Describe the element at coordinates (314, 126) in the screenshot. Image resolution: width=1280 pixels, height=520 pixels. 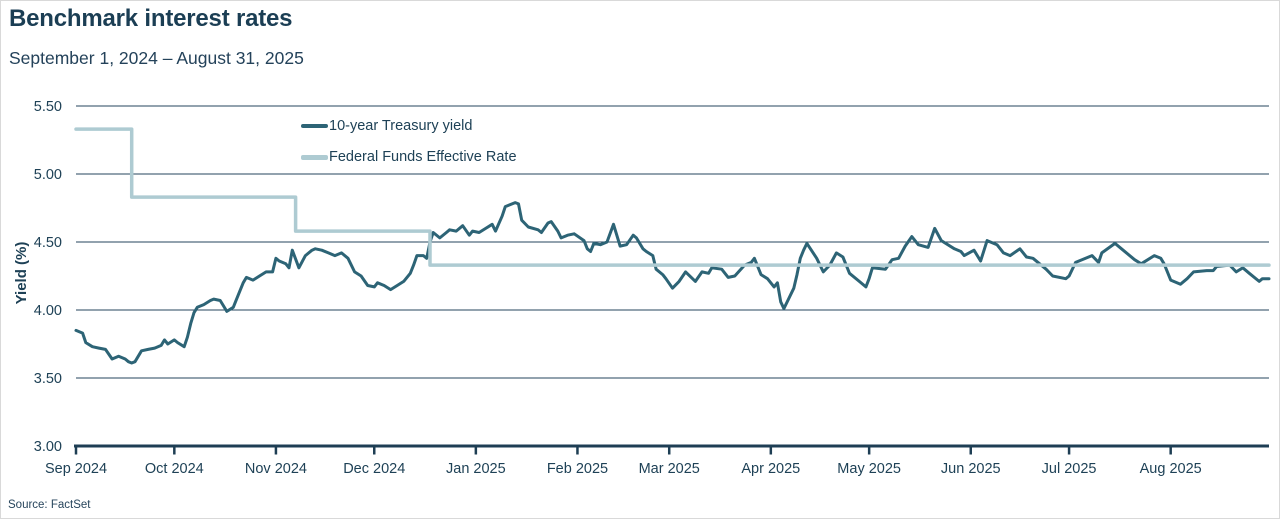
I see `treasury-line-swatch` at that location.